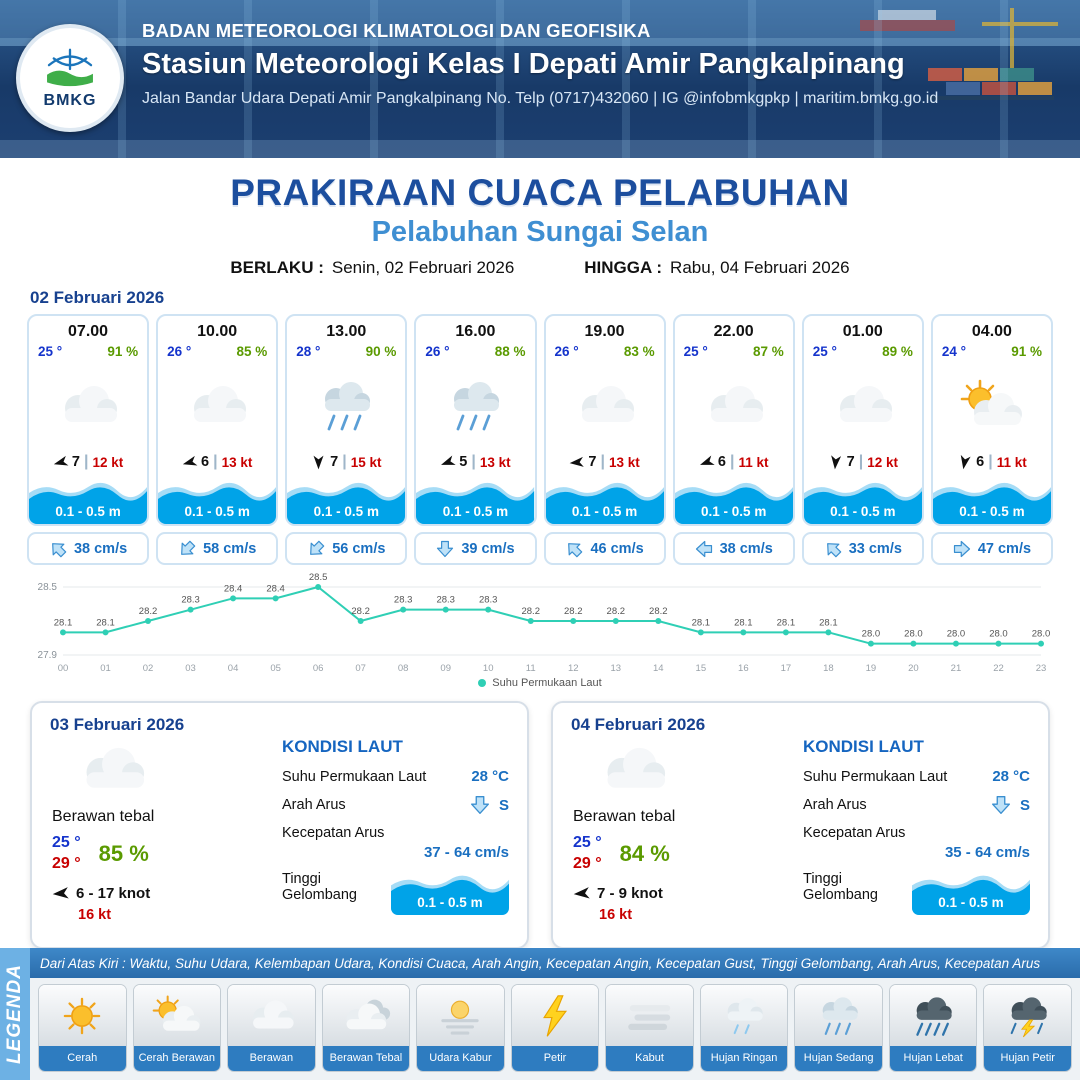  I want to click on condition-label: Berawan tebal, so click(624, 816).